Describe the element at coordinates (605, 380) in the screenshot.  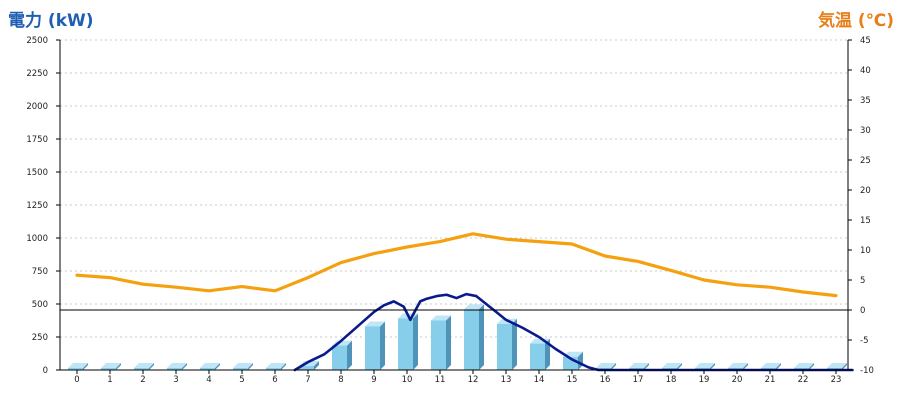
I see `x-tick-label: 16` at that location.